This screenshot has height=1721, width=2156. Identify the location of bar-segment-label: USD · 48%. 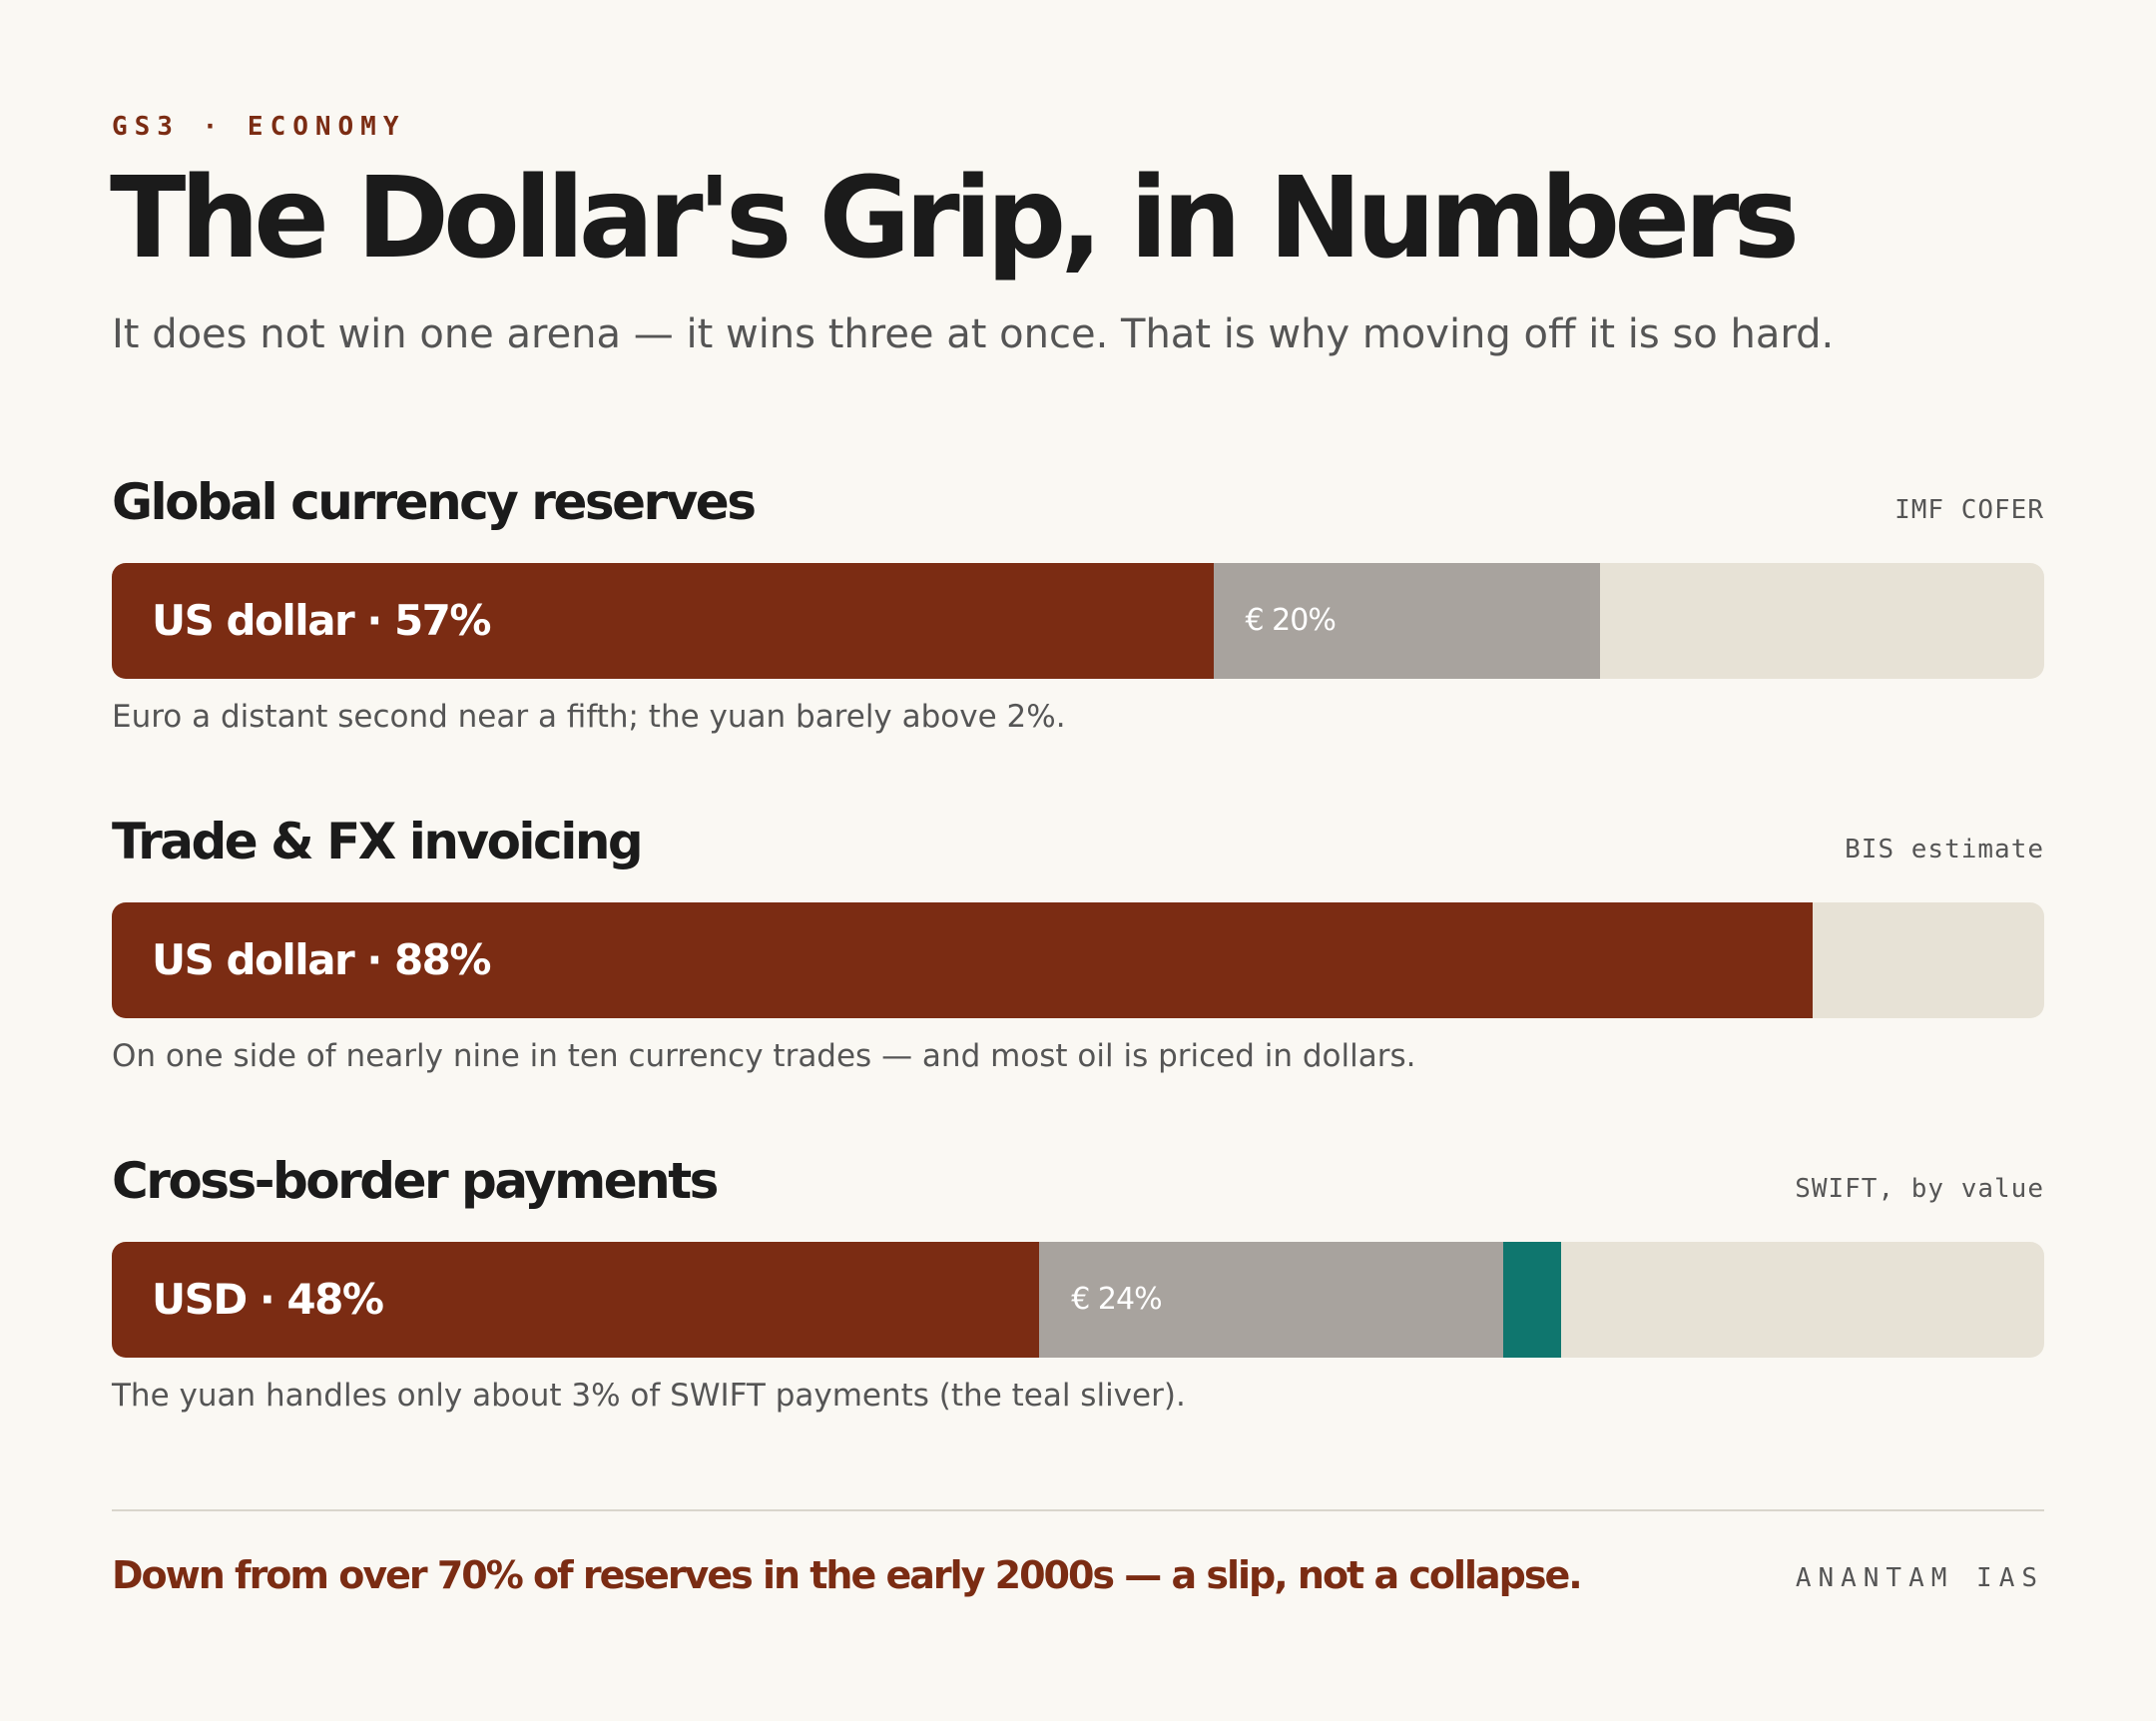
(268, 1299).